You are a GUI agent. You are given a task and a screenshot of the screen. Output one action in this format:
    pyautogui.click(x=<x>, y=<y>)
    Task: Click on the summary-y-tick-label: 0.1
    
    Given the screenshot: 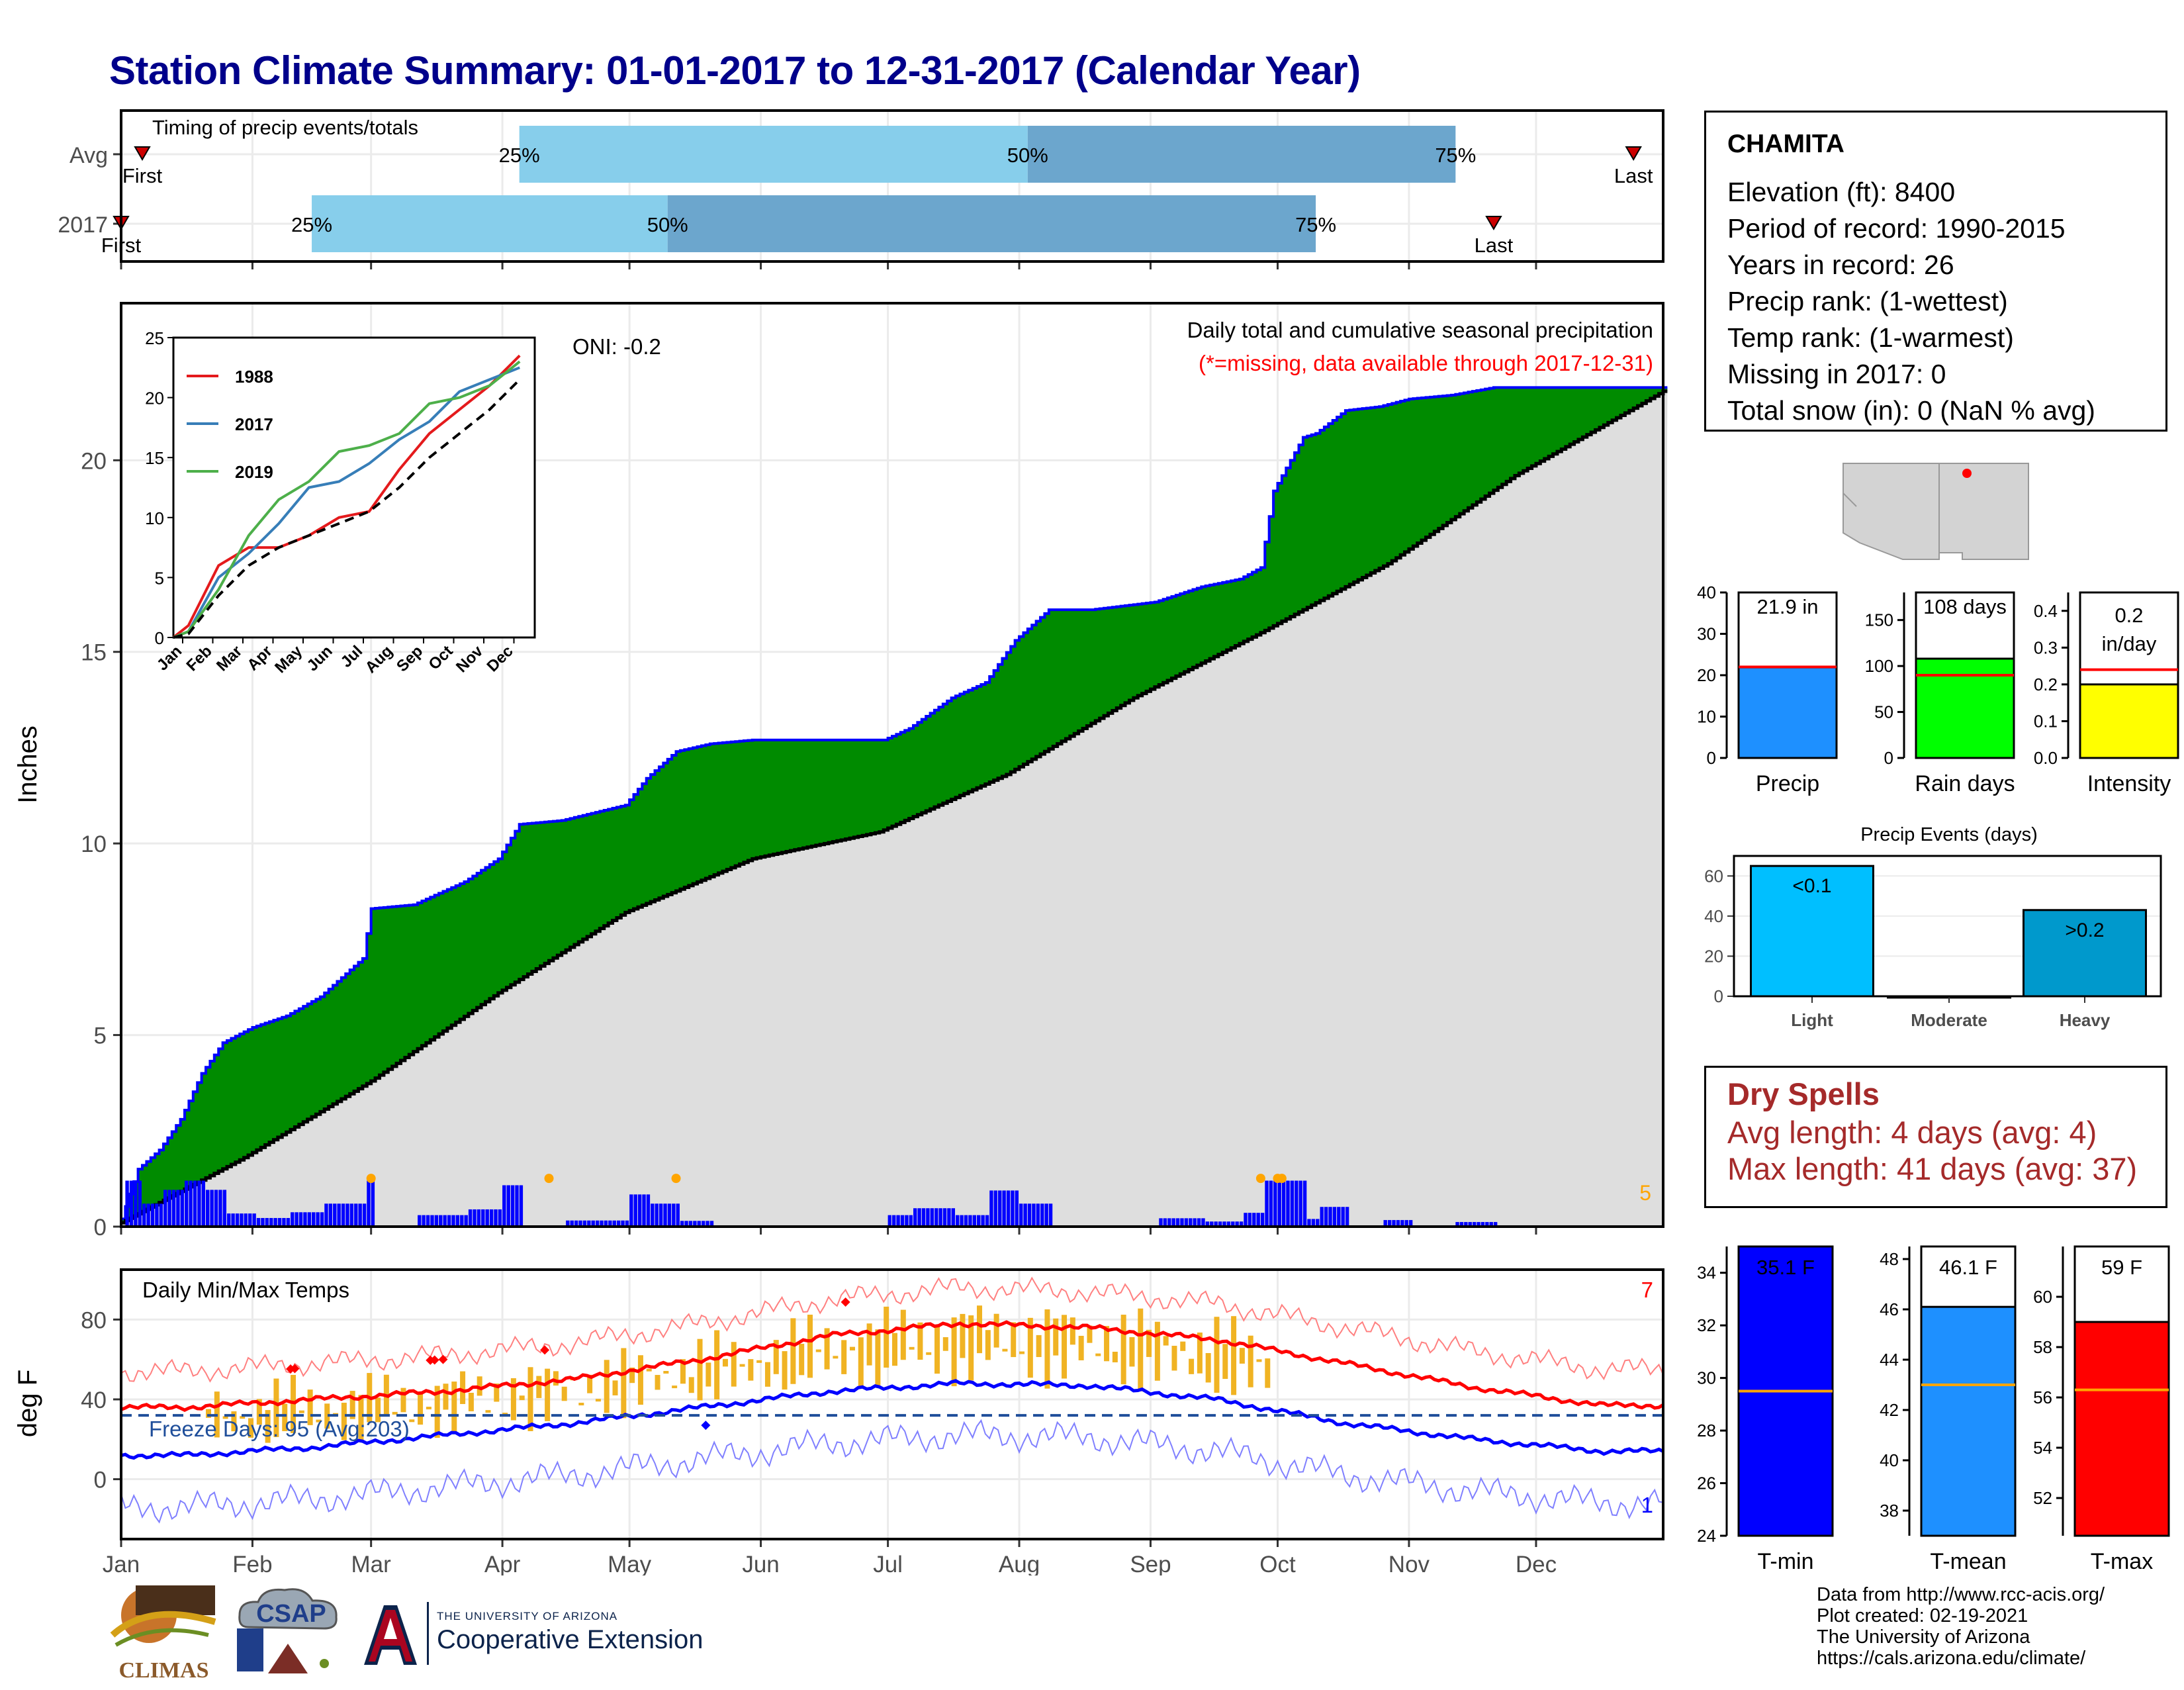 What is the action you would take?
    pyautogui.click(x=2046, y=721)
    